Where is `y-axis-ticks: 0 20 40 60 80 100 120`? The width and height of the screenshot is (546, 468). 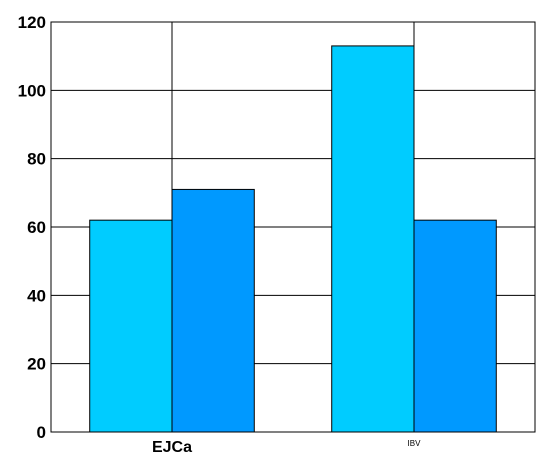
y-axis-ticks: 0 20 40 60 80 100 120 is located at coordinates (32, 227).